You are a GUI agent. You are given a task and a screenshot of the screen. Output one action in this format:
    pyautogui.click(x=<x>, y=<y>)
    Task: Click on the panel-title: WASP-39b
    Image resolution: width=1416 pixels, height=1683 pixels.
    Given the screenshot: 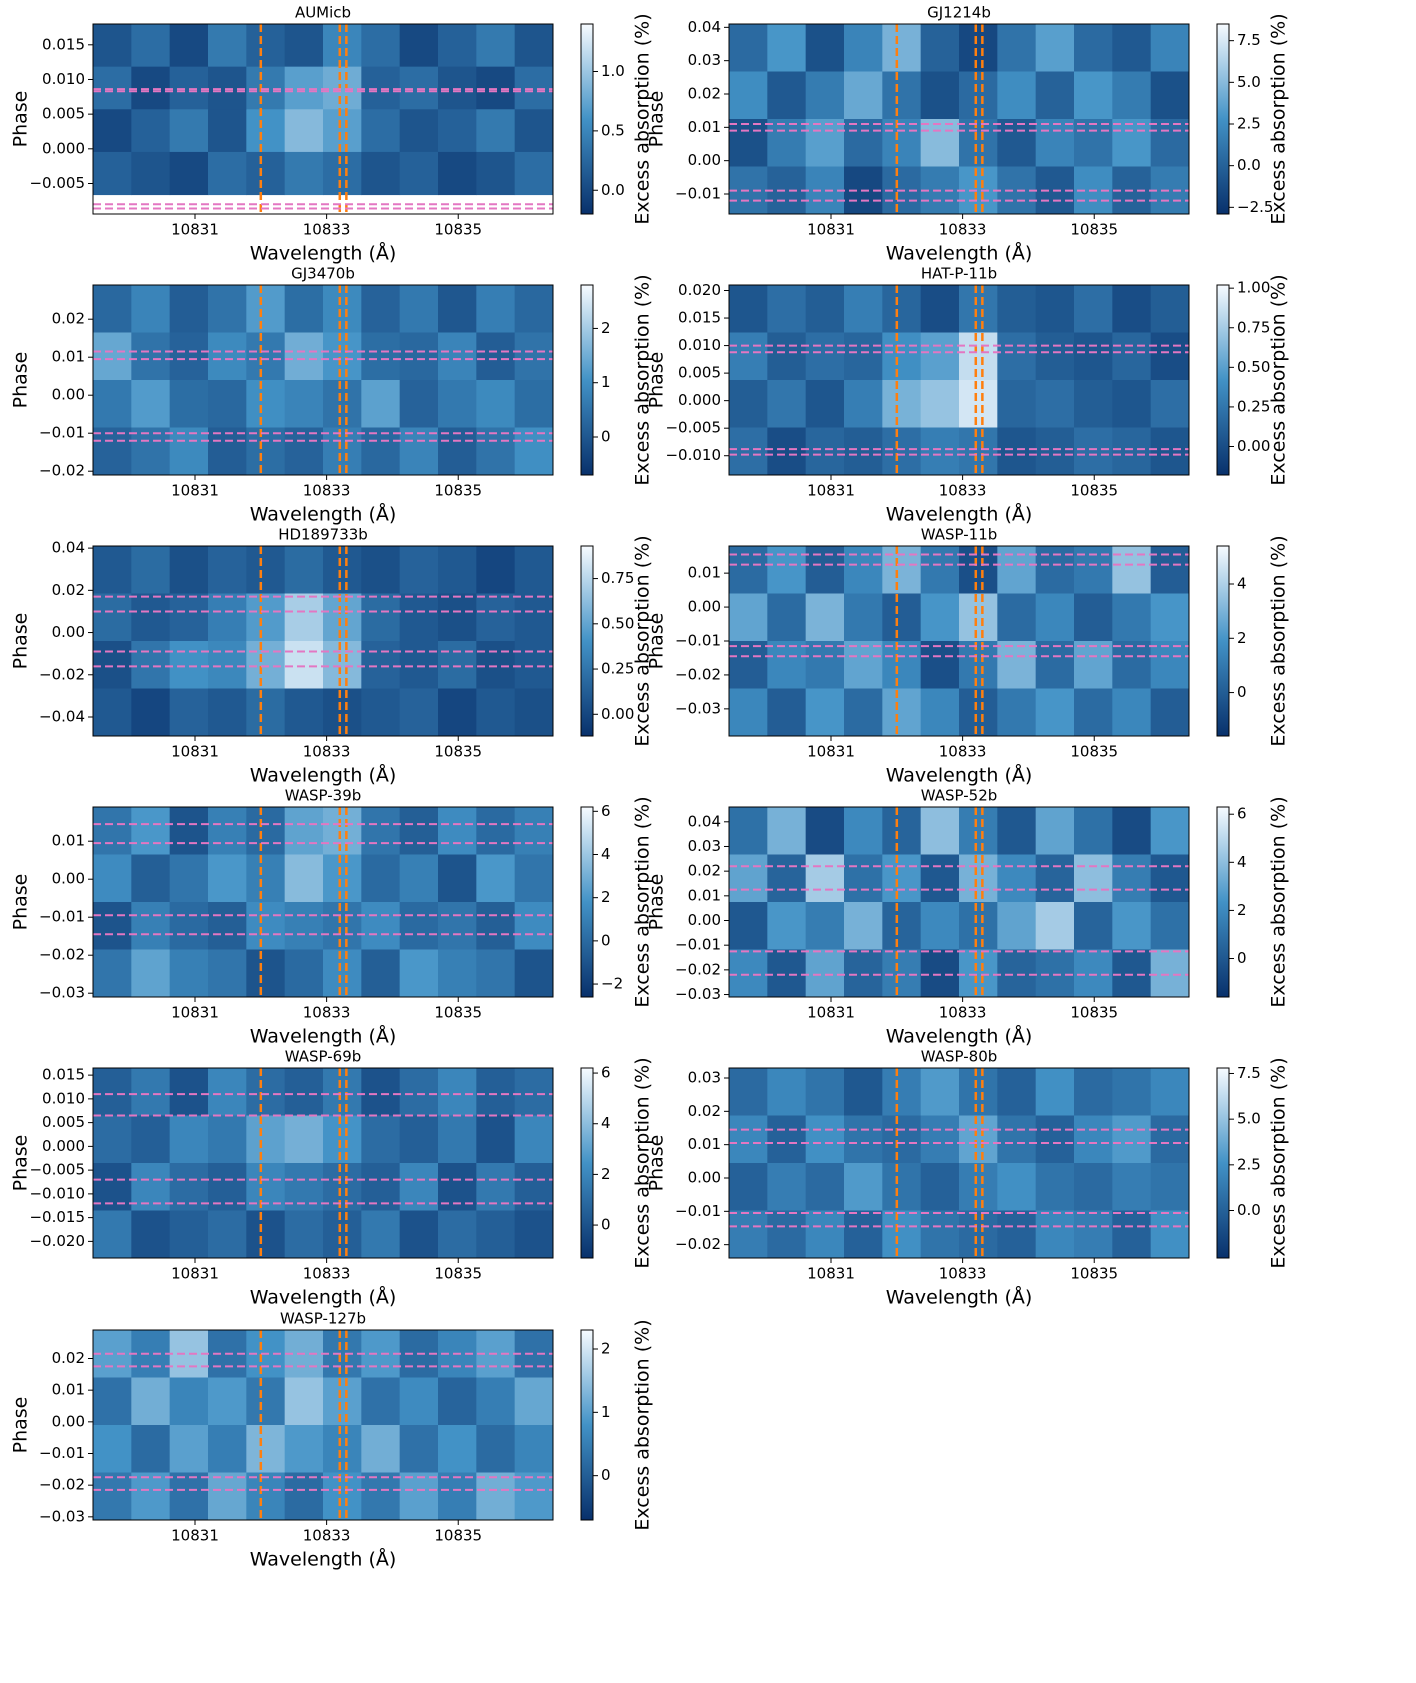 What is the action you would take?
    pyautogui.click(x=323, y=796)
    